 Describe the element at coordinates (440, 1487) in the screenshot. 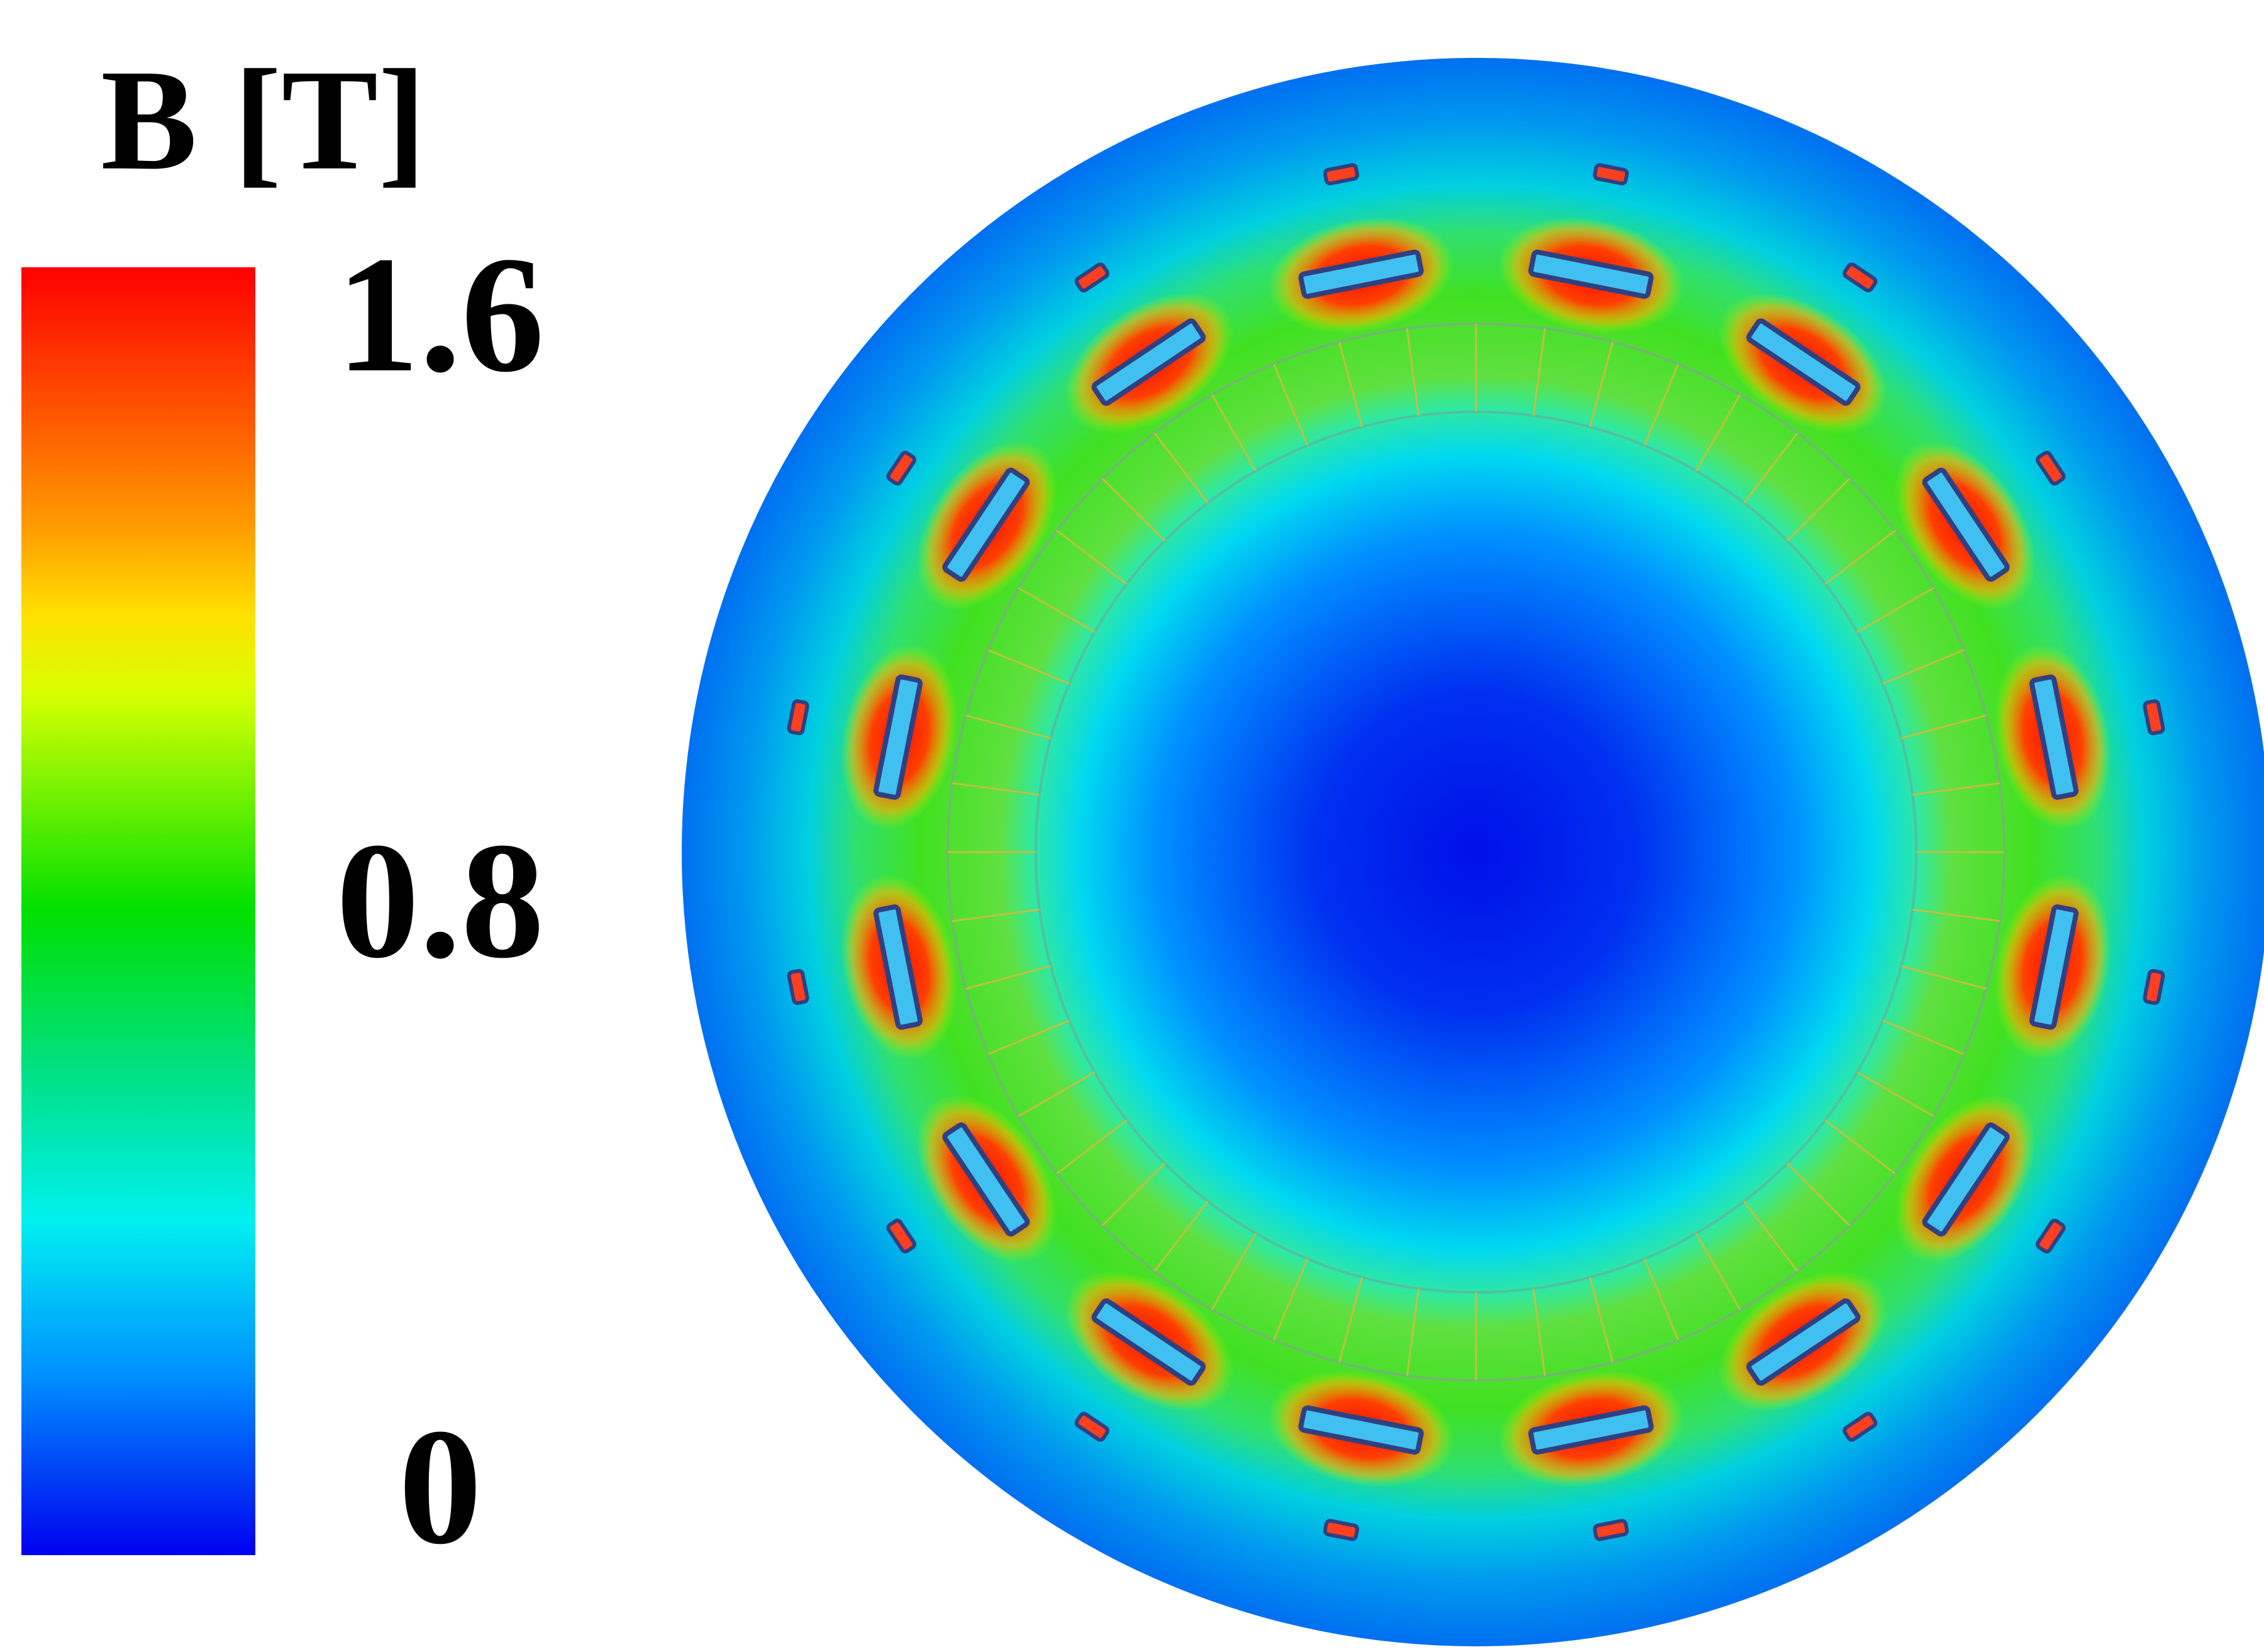

I see `colorbar-tick-label: 0` at that location.